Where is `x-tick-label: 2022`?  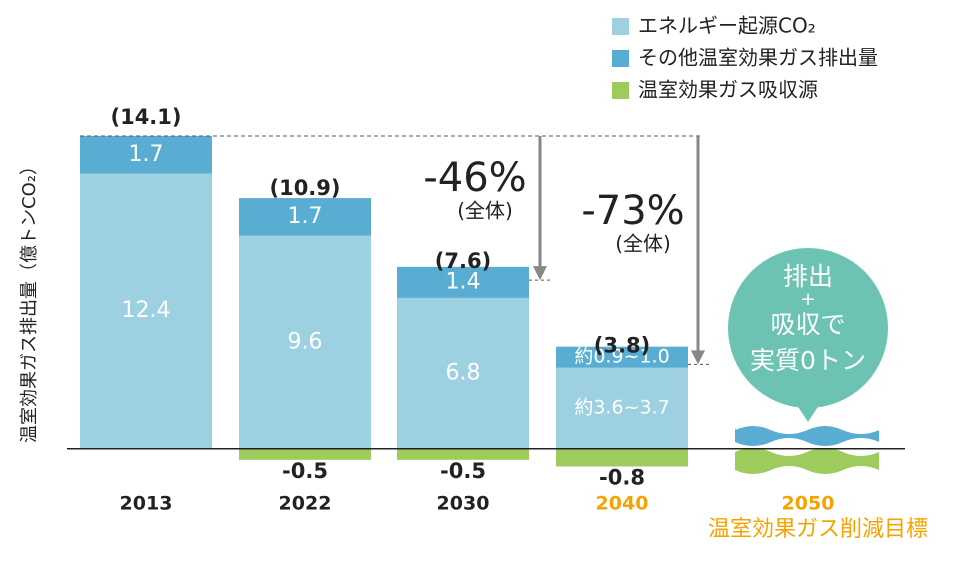 x-tick-label: 2022 is located at coordinates (305, 504).